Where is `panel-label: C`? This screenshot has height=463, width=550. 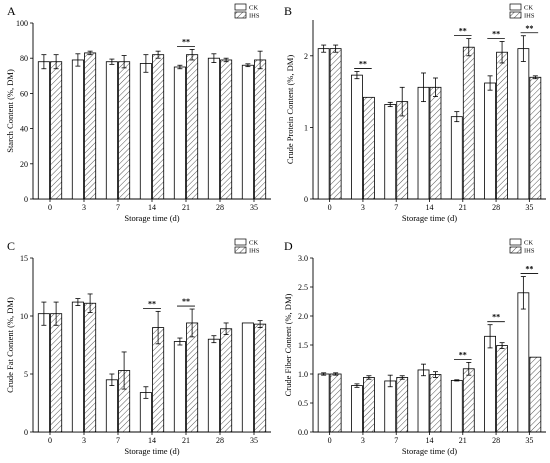
panel-label: C is located at coordinates (11, 246).